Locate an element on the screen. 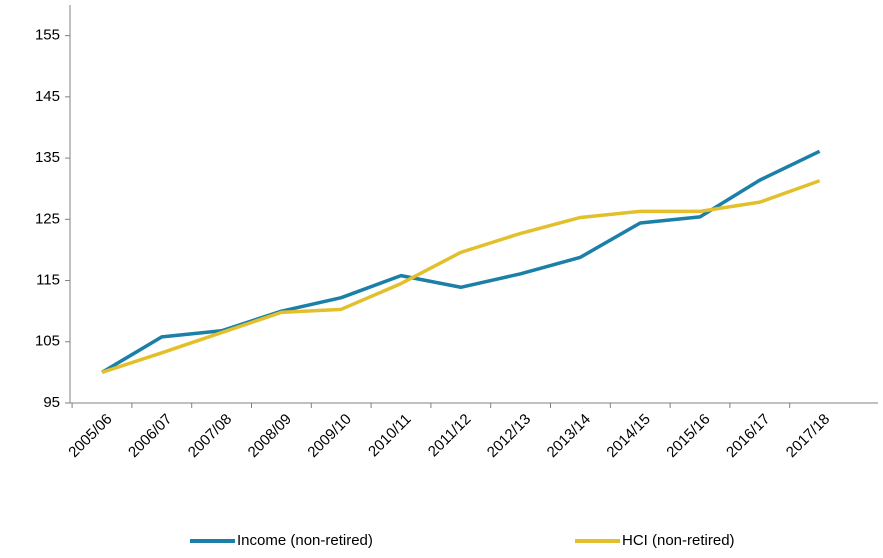 The width and height of the screenshot is (883, 558). x-tick-label: 2006/07 is located at coordinates (150, 436).